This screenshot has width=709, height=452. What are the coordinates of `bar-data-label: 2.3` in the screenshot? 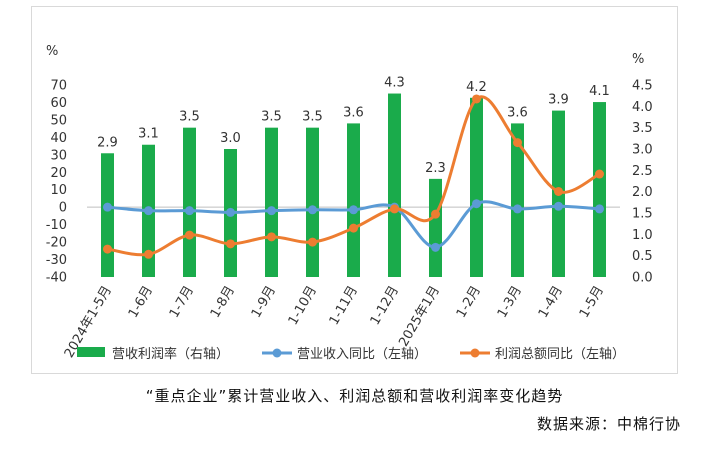 It's located at (435, 168).